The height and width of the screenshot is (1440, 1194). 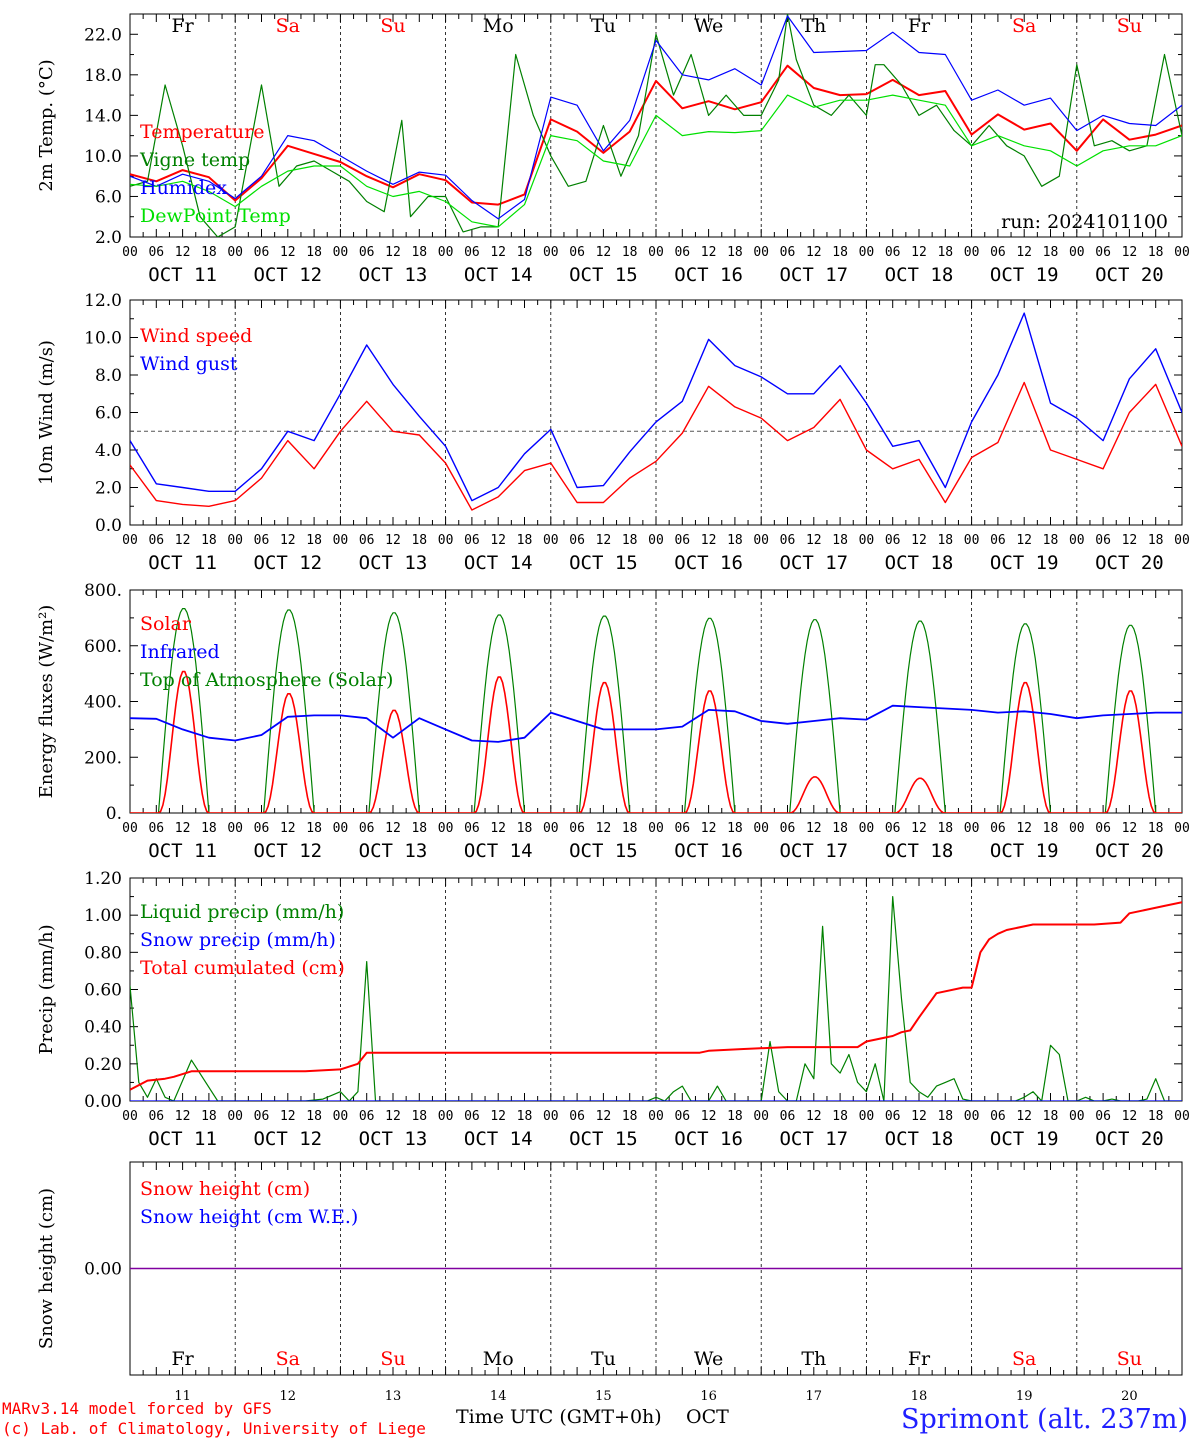 I want to click on day-number-label: 16, so click(x=708, y=1396).